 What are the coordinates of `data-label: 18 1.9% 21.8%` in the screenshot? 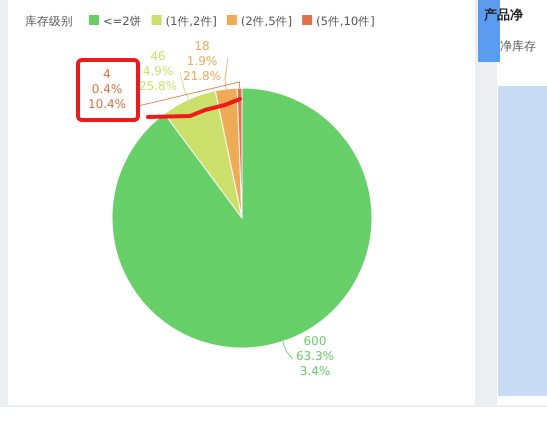 It's located at (202, 61).